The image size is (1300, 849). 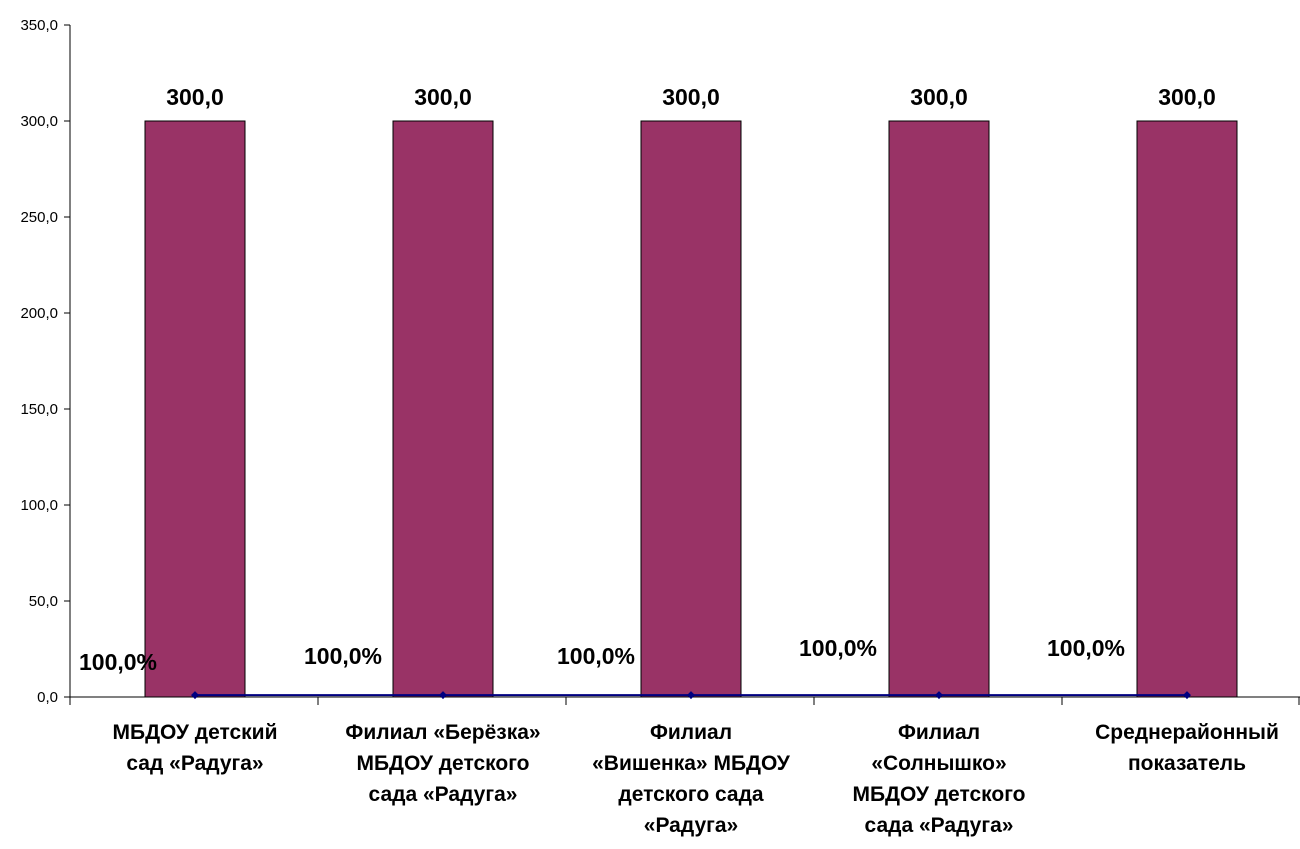 I want to click on bar-value-labels: 300,0 300,0 300,0 300,0 300,0, so click(x=691, y=97).